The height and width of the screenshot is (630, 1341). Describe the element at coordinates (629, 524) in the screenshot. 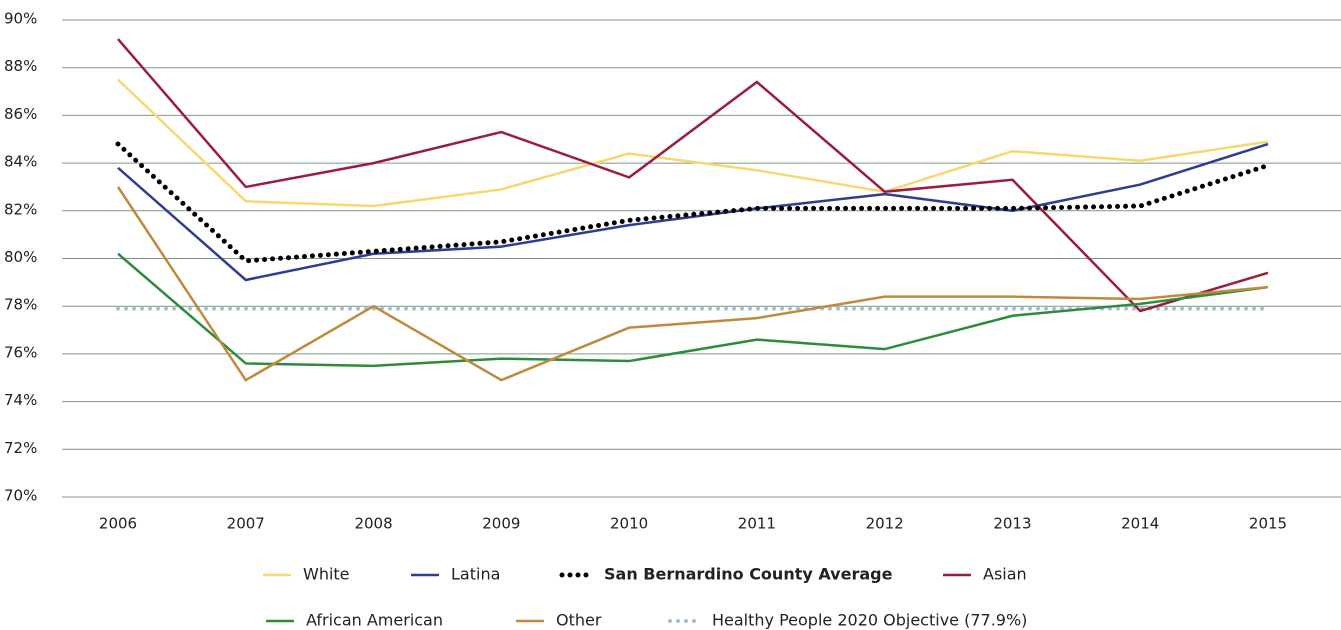

I see `x-tick-label: 2010` at that location.